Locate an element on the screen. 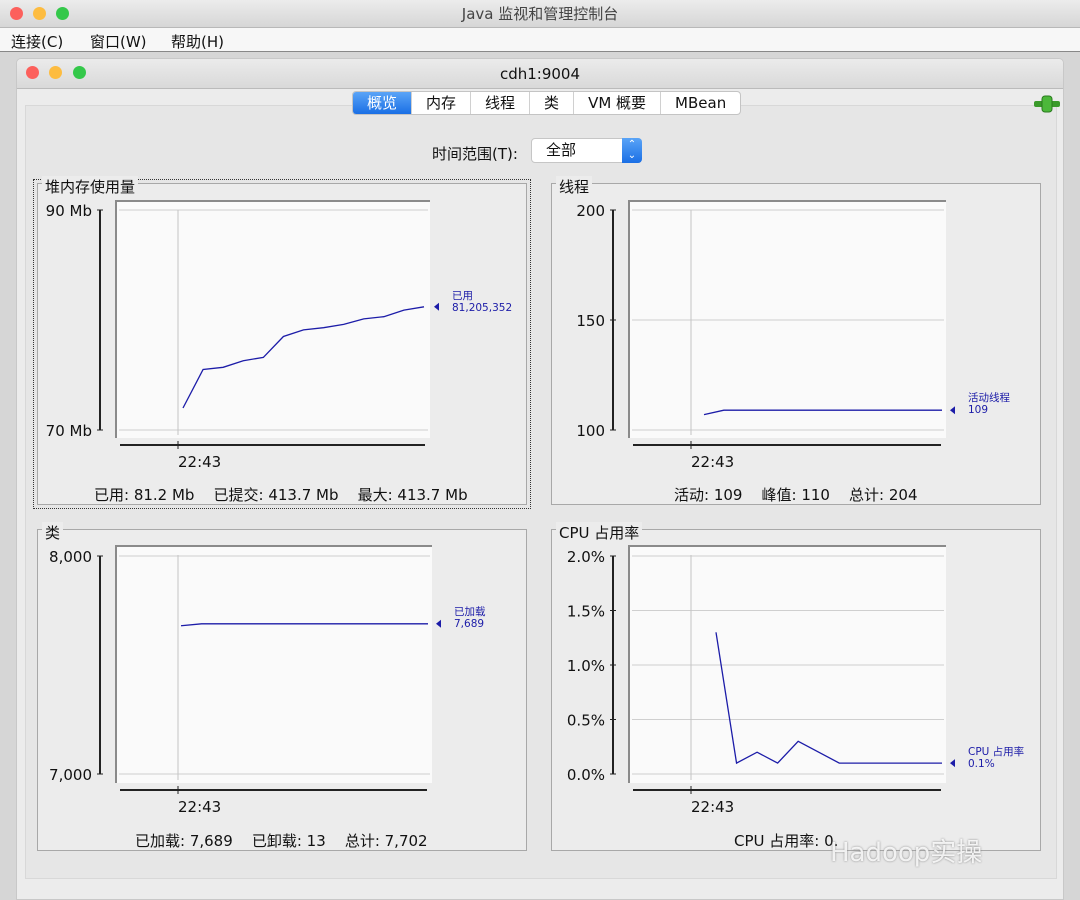 This screenshot has height=900, width=1080. classes-panel-title: 类 is located at coordinates (53, 532).